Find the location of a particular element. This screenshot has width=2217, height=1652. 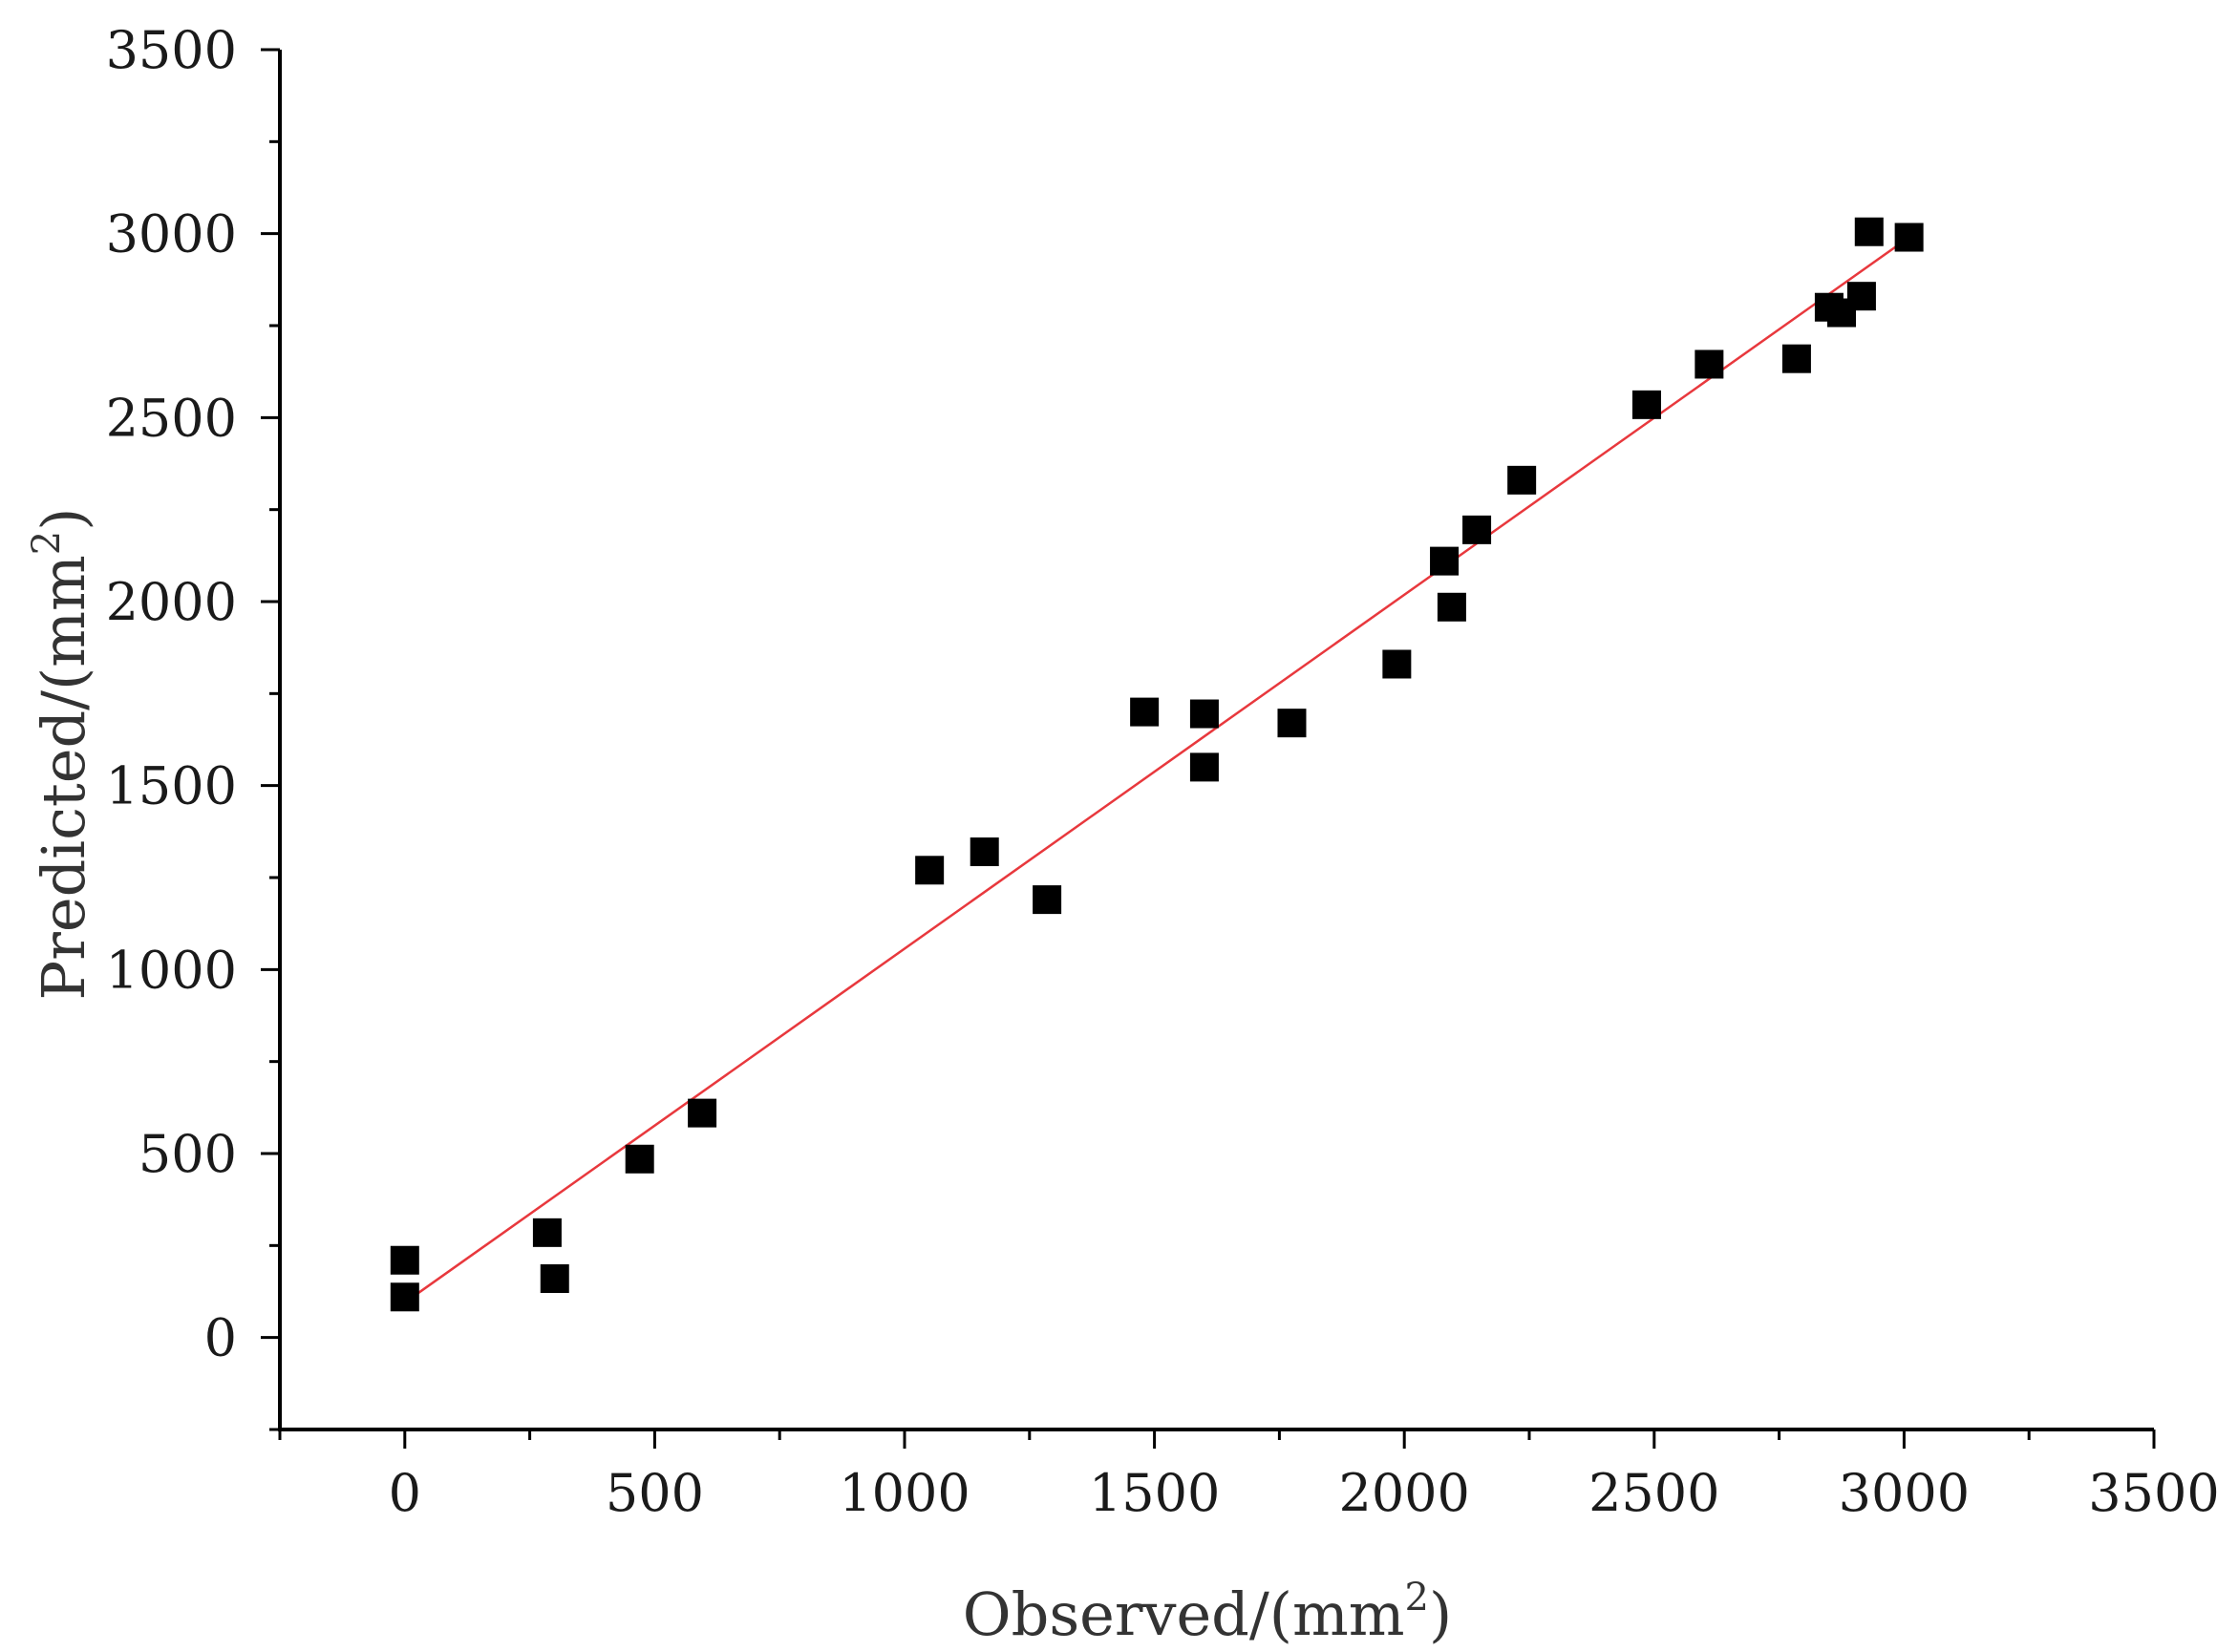

x-tick-label: 2000 is located at coordinates (1403, 1493).